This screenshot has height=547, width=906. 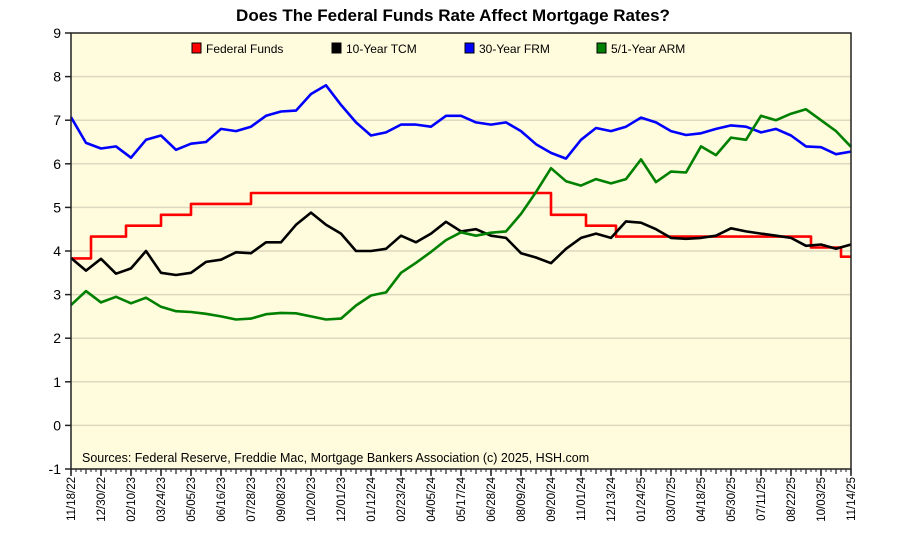 I want to click on x-tick-label: 03/07/25, so click(x=672, y=499).